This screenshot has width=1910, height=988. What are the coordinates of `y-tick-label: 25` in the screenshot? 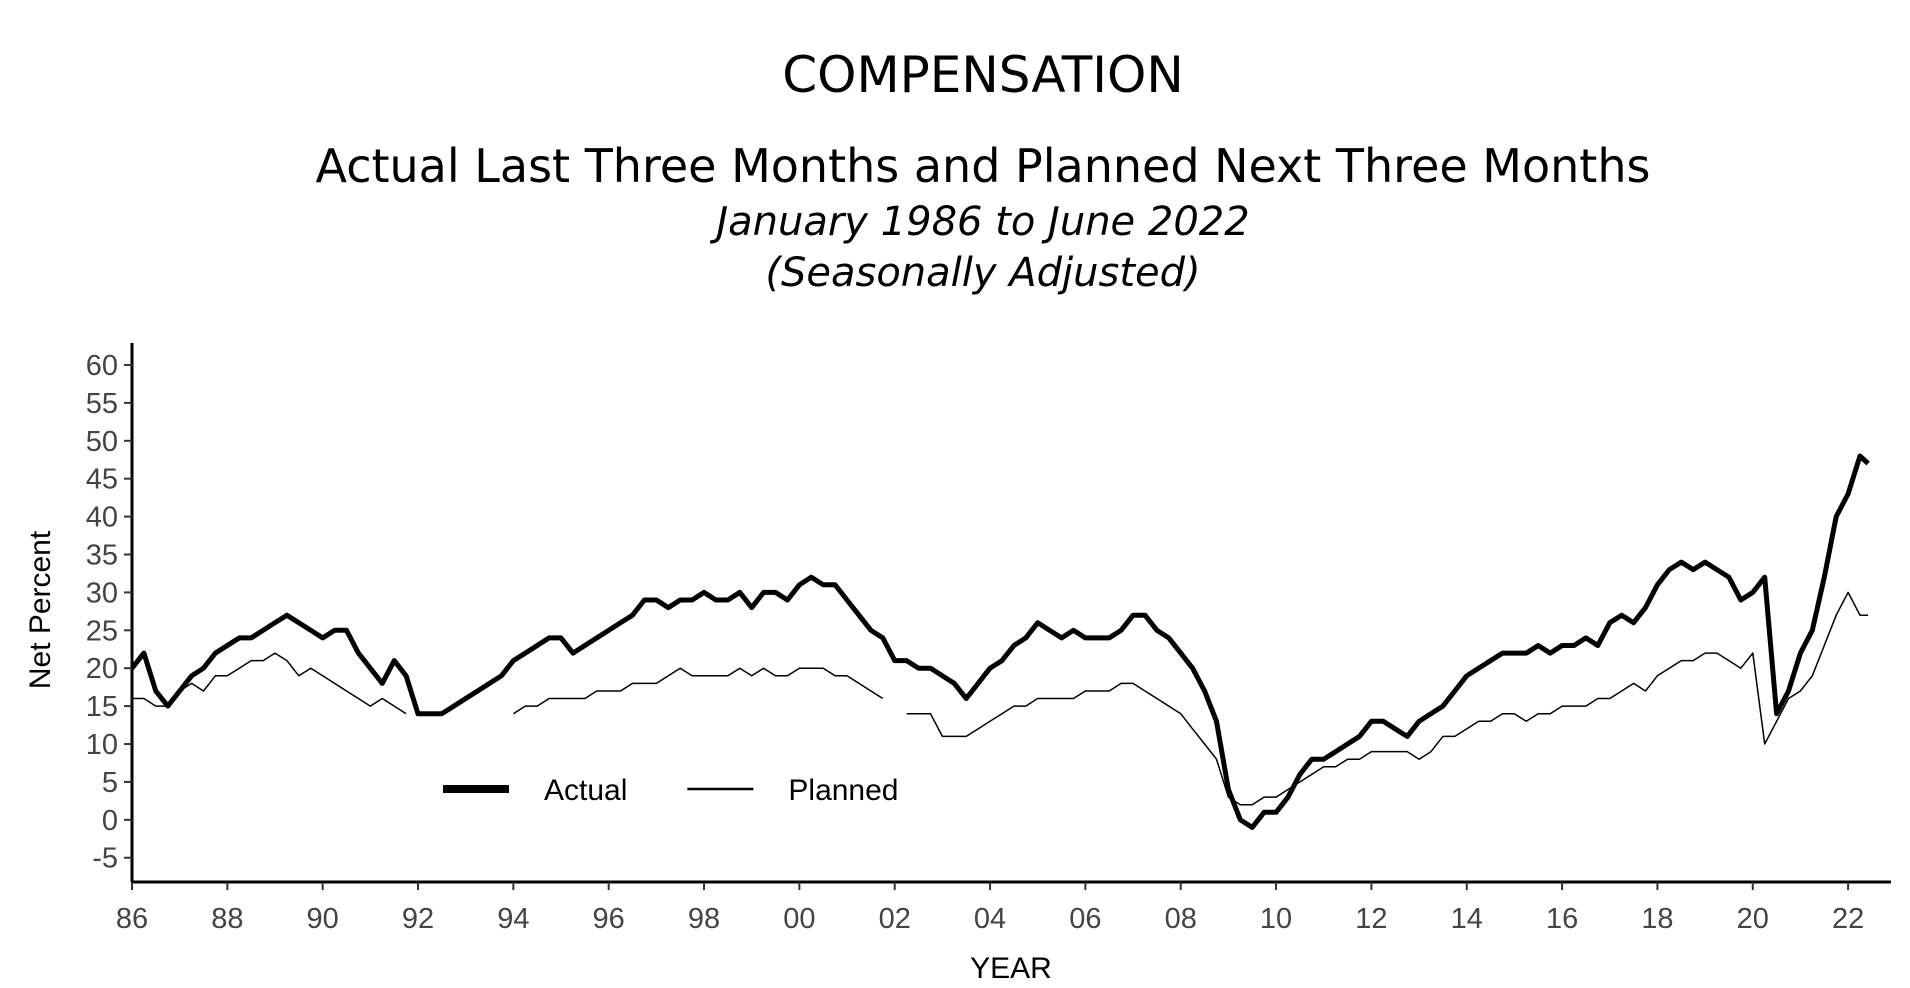 It's located at (102, 631).